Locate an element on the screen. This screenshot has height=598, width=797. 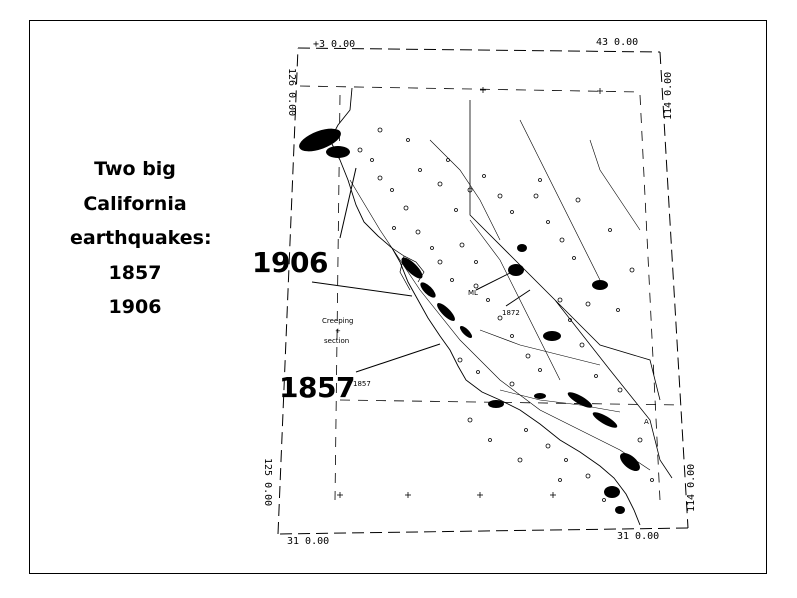
caption-line-2: California is located at coordinates (135, 203).